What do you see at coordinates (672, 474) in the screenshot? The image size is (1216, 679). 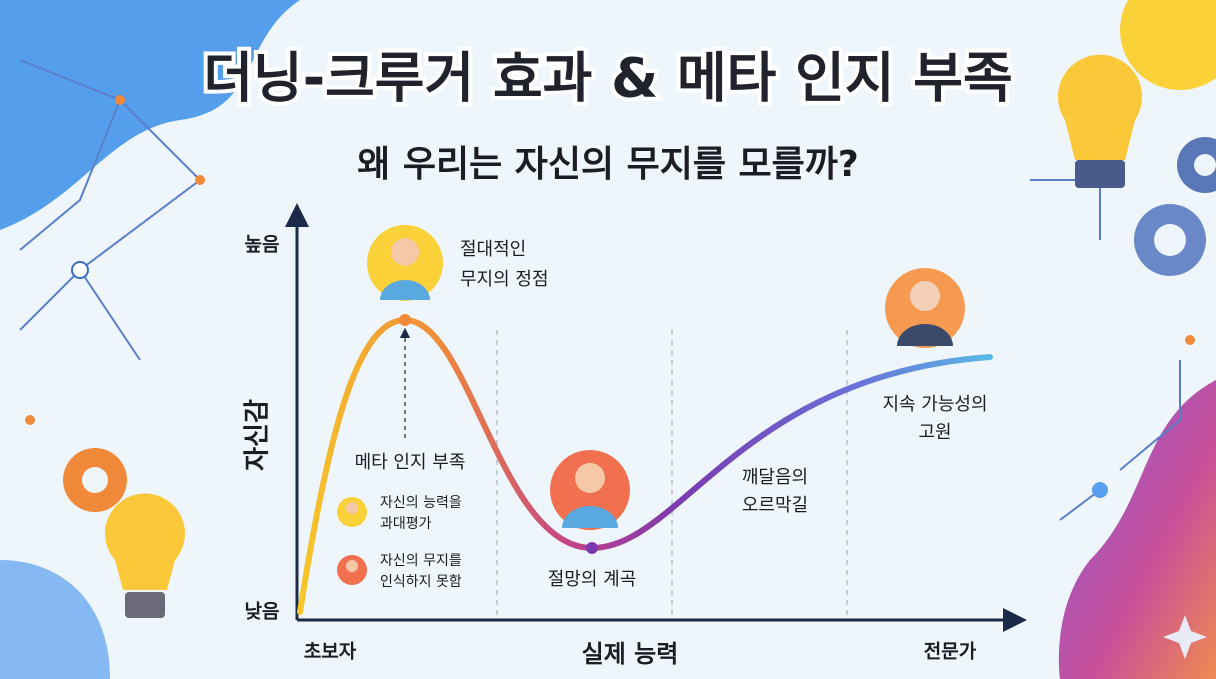 I see `dividers` at bounding box center [672, 474].